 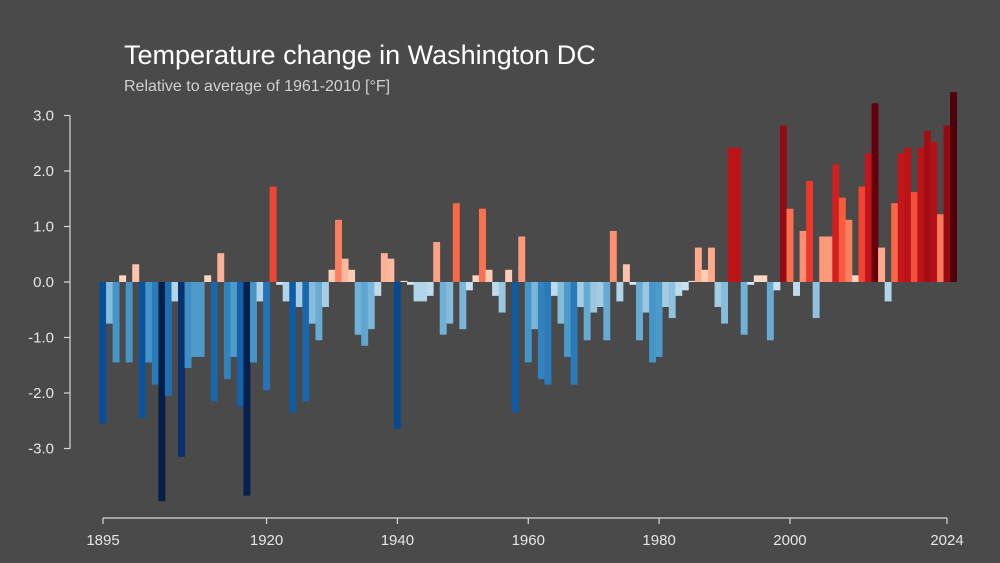 I want to click on bar-1956, so click(x=502, y=297).